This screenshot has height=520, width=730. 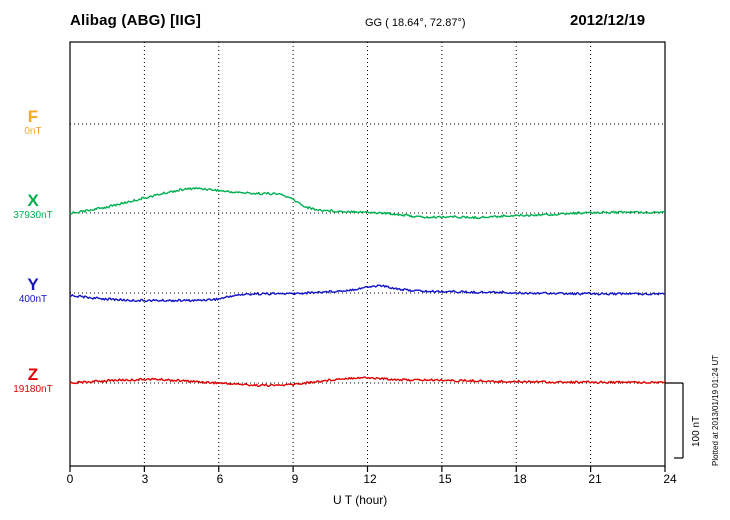 I want to click on component-letter-f: F, so click(x=33, y=116).